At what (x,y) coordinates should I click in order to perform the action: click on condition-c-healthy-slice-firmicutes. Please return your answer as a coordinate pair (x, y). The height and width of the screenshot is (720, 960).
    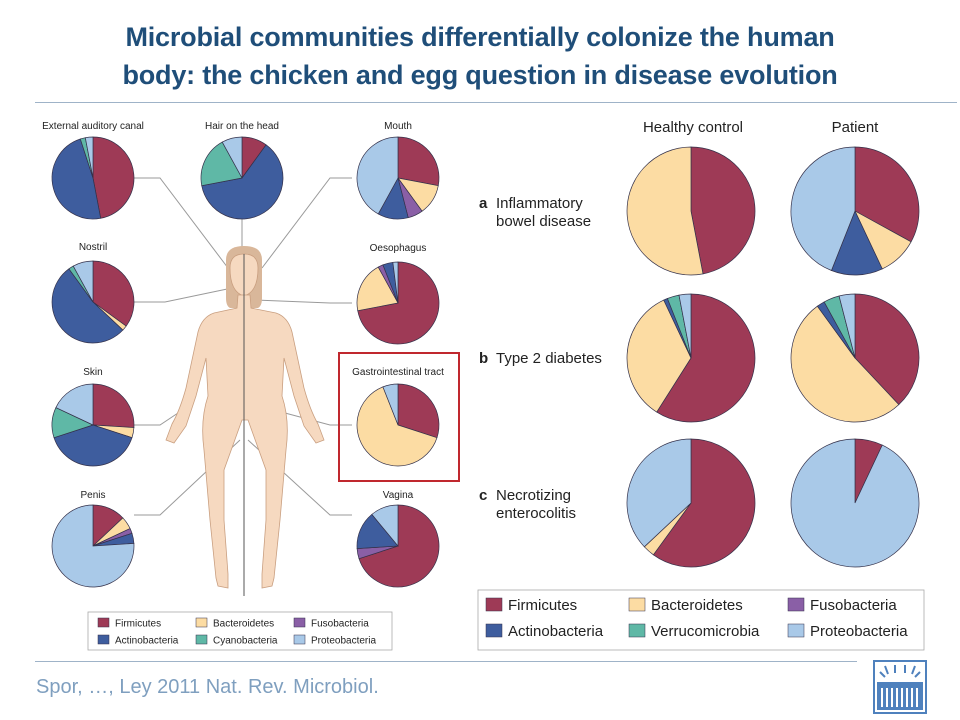
    Looking at the image, I should click on (704, 503).